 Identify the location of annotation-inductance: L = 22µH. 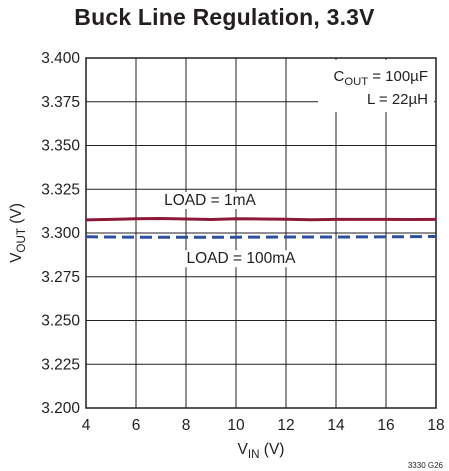
(397, 99).